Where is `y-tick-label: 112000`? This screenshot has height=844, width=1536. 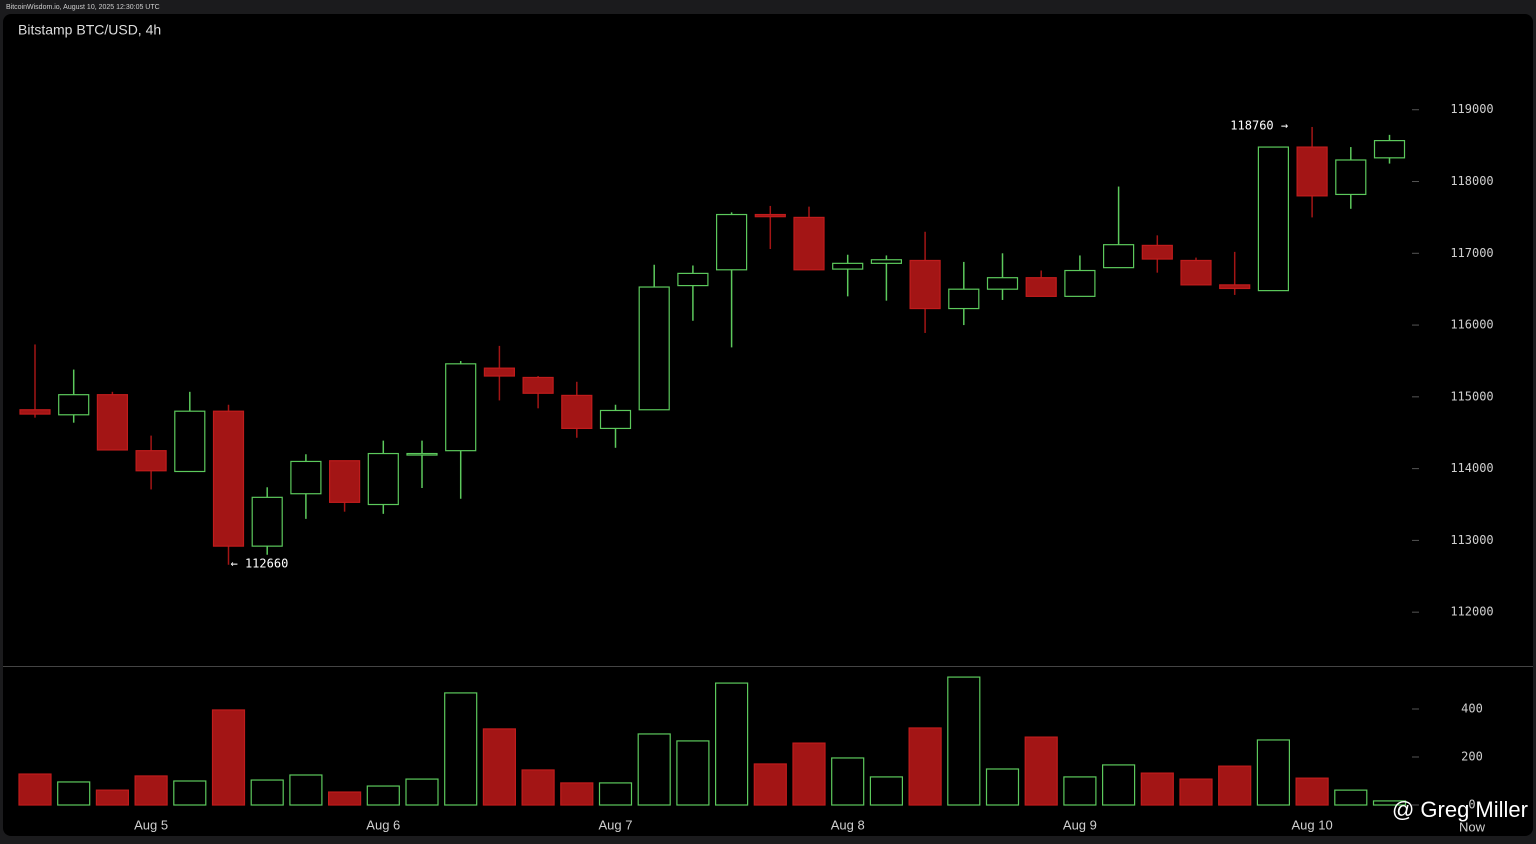 y-tick-label: 112000 is located at coordinates (1471, 612).